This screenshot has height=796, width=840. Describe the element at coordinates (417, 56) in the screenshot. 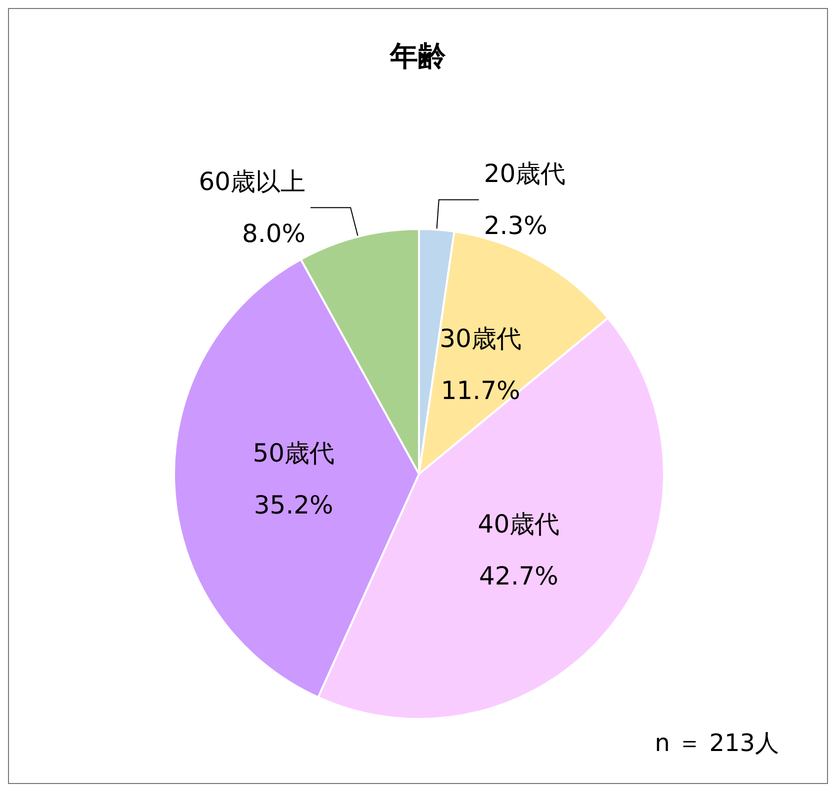

I see `chart-title: 年齢` at that location.